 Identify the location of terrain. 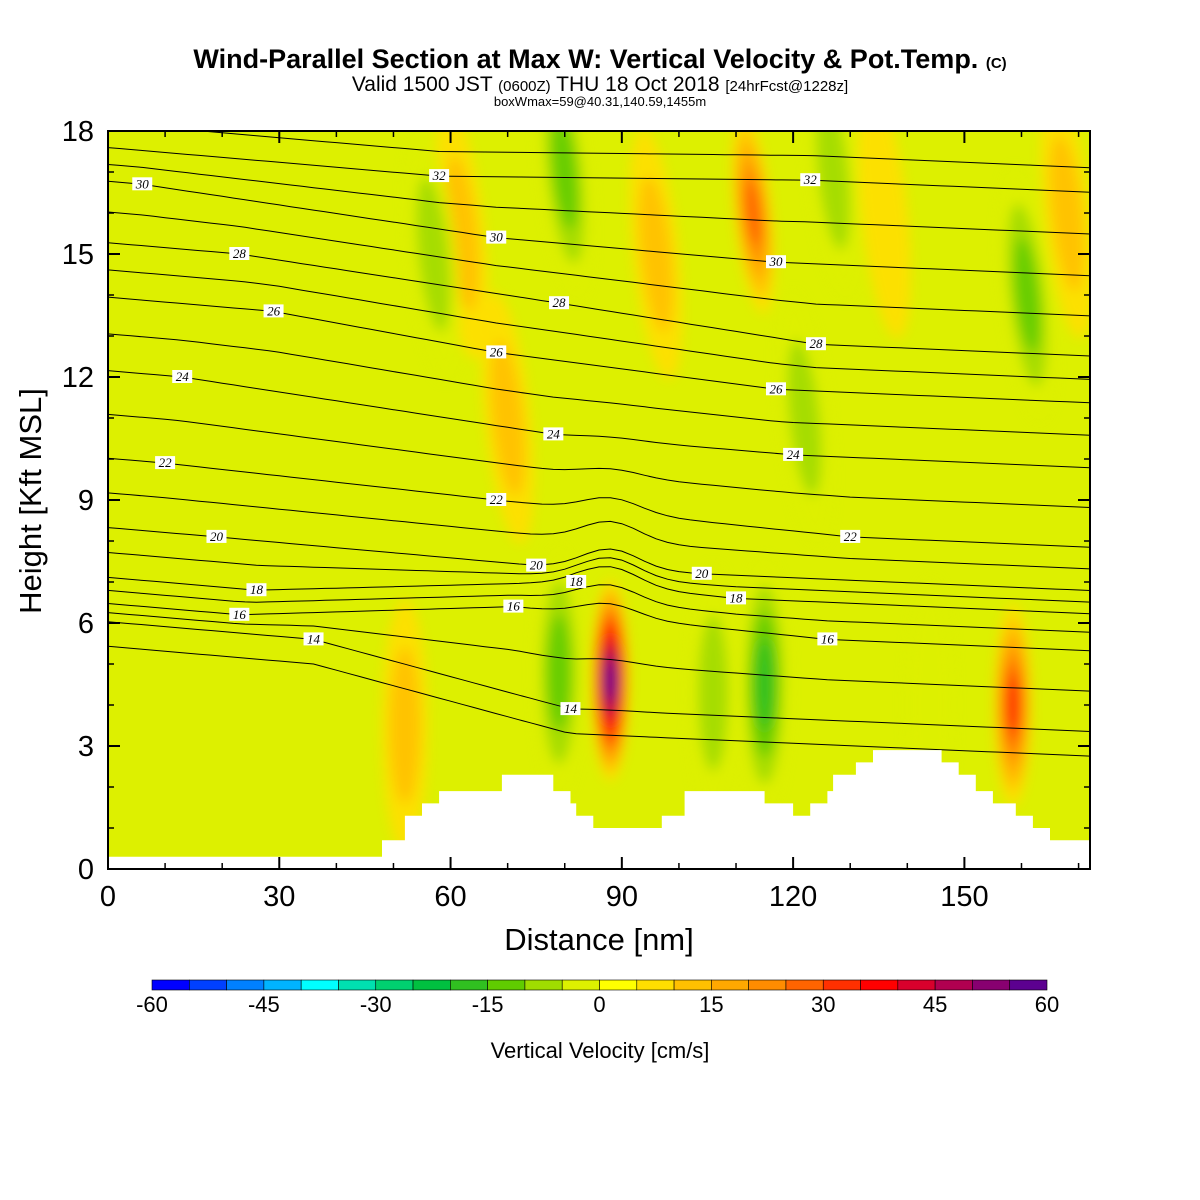
(599, 809).